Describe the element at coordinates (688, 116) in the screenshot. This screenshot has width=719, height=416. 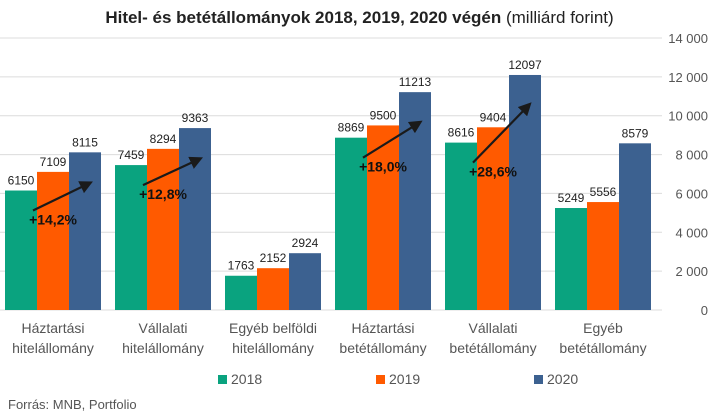
I see `y-tick-label: 10 000` at that location.